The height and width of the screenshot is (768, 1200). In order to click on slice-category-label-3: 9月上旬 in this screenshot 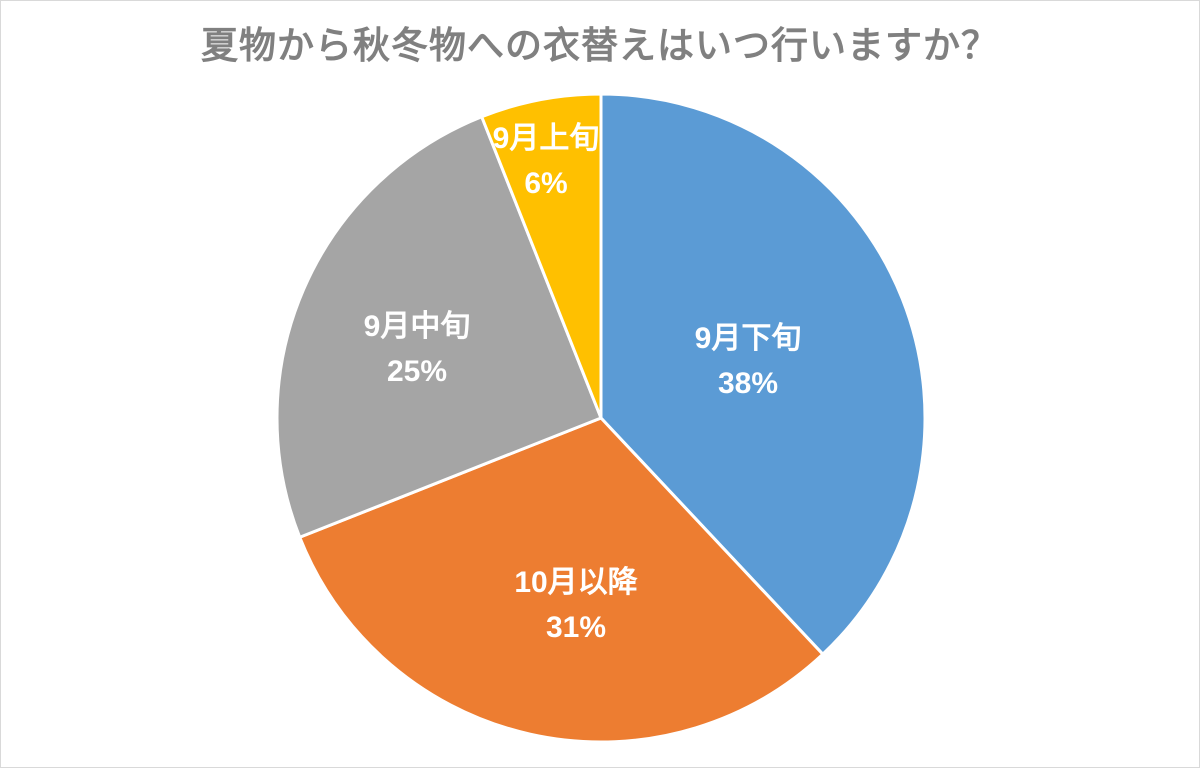, I will do `click(546, 138)`.